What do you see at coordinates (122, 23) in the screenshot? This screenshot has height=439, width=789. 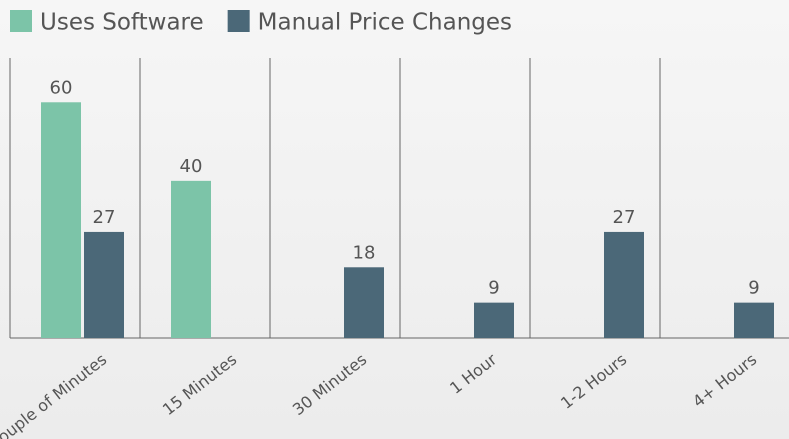 I see `legend-label: Uses Software` at bounding box center [122, 23].